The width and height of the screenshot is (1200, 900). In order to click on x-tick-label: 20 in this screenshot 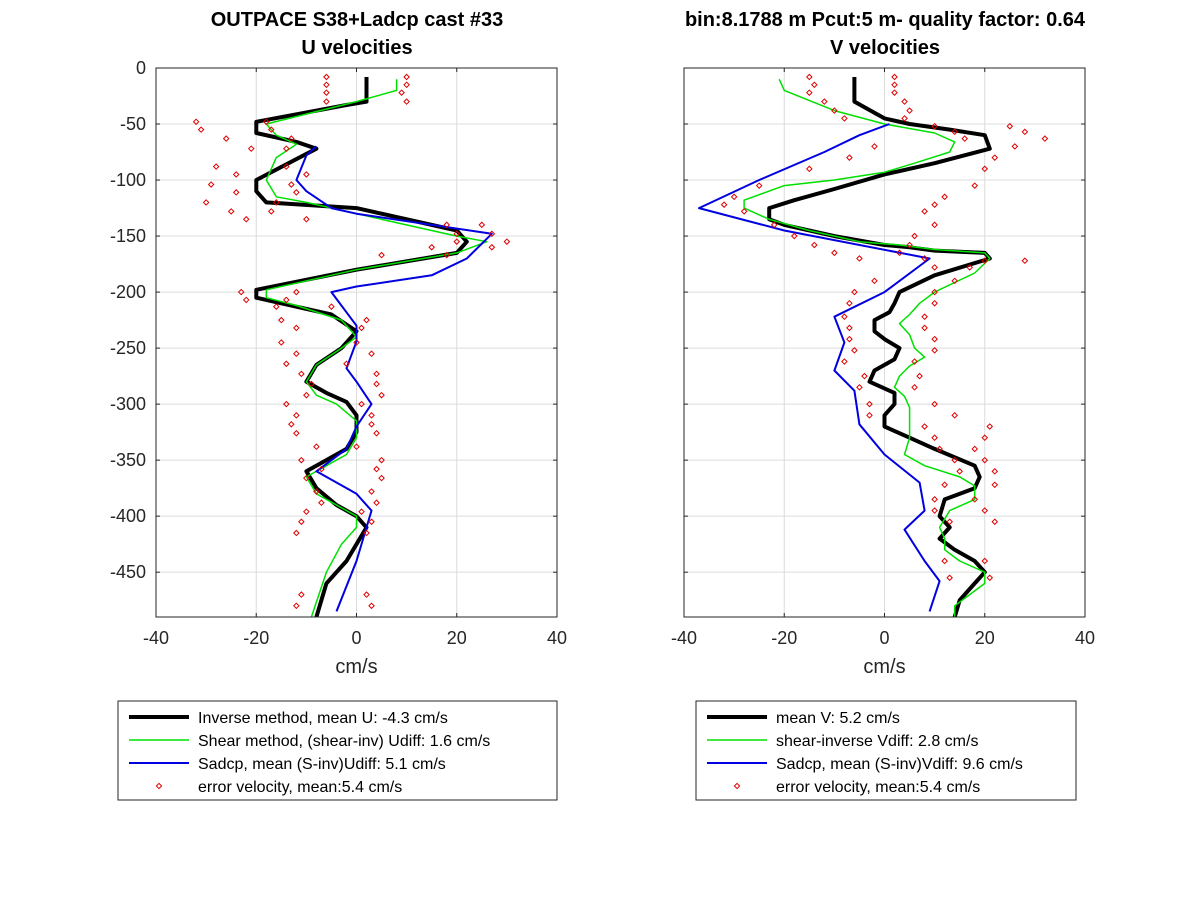, I will do `click(457, 638)`.